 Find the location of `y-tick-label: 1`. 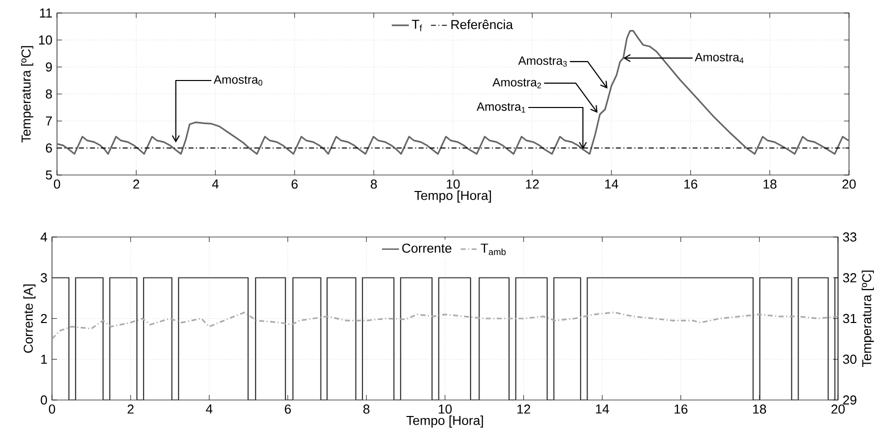

y-tick-label: 1 is located at coordinates (44, 359).